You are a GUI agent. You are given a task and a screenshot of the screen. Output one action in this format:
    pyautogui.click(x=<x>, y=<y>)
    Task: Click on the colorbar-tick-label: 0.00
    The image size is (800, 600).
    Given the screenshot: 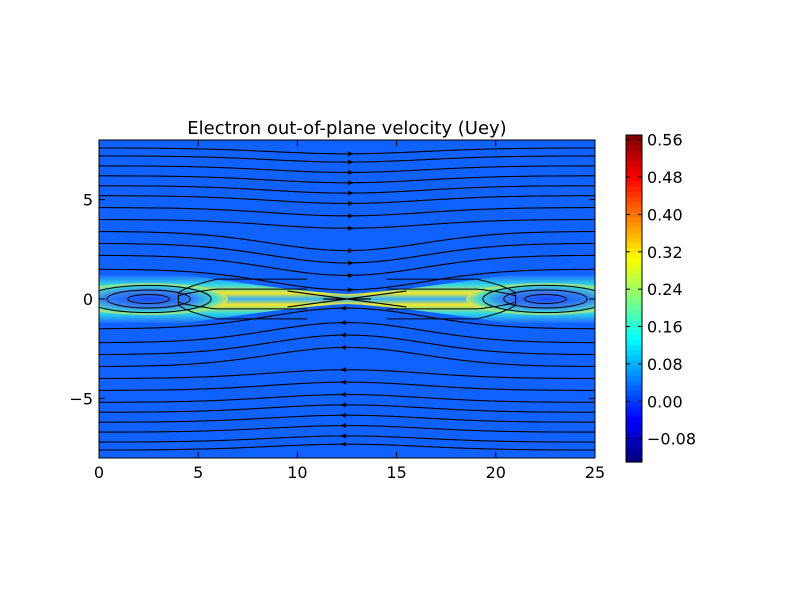 What is the action you would take?
    pyautogui.click(x=665, y=401)
    